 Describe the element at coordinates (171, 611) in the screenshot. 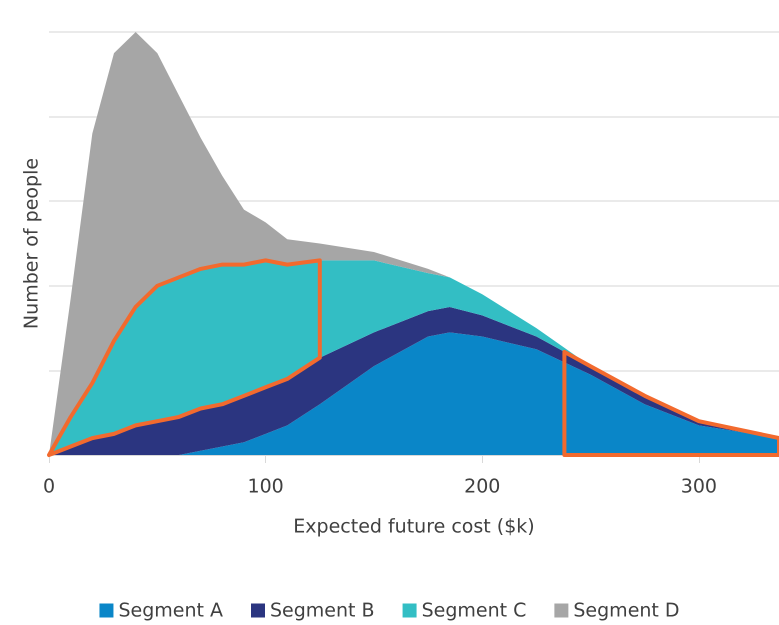

I see `legend-label: Segment A` at that location.